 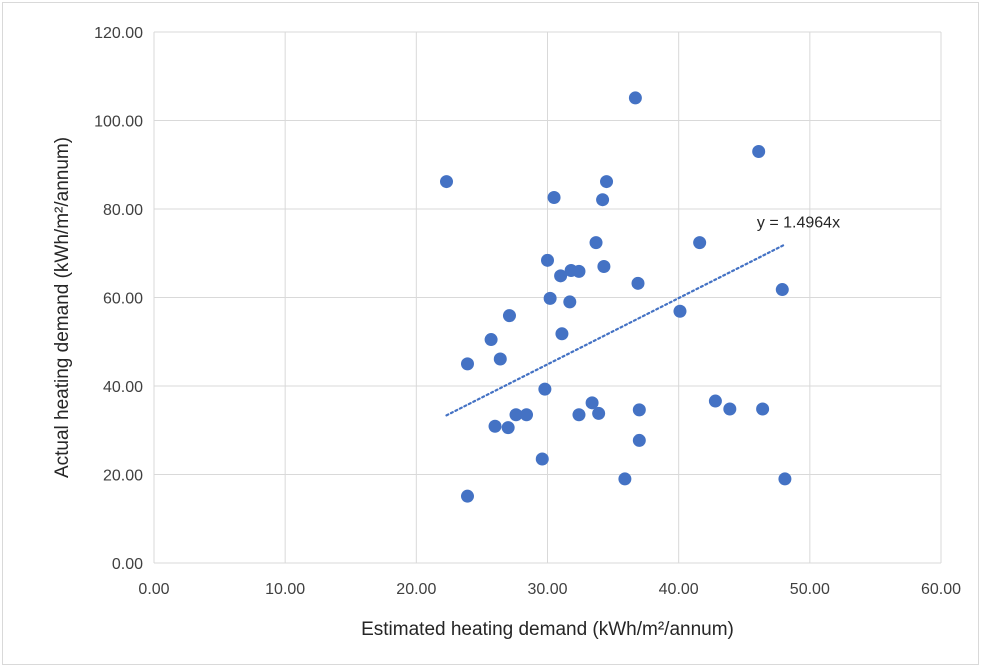 What do you see at coordinates (416, 589) in the screenshot?
I see `x-tick-label: 20.00` at bounding box center [416, 589].